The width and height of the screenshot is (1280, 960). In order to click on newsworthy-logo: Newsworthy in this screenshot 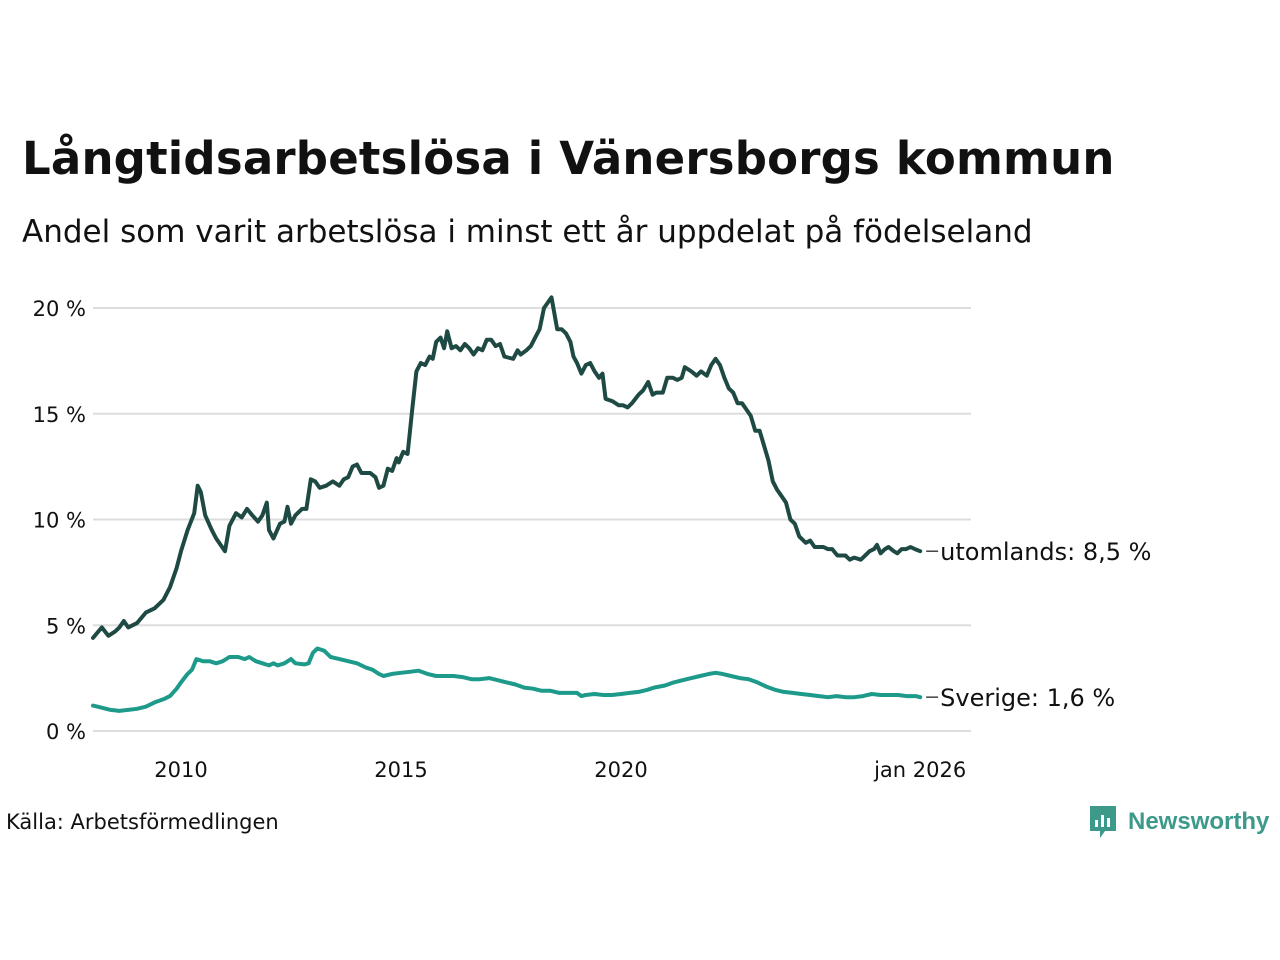, I will do `click(1178, 822)`.